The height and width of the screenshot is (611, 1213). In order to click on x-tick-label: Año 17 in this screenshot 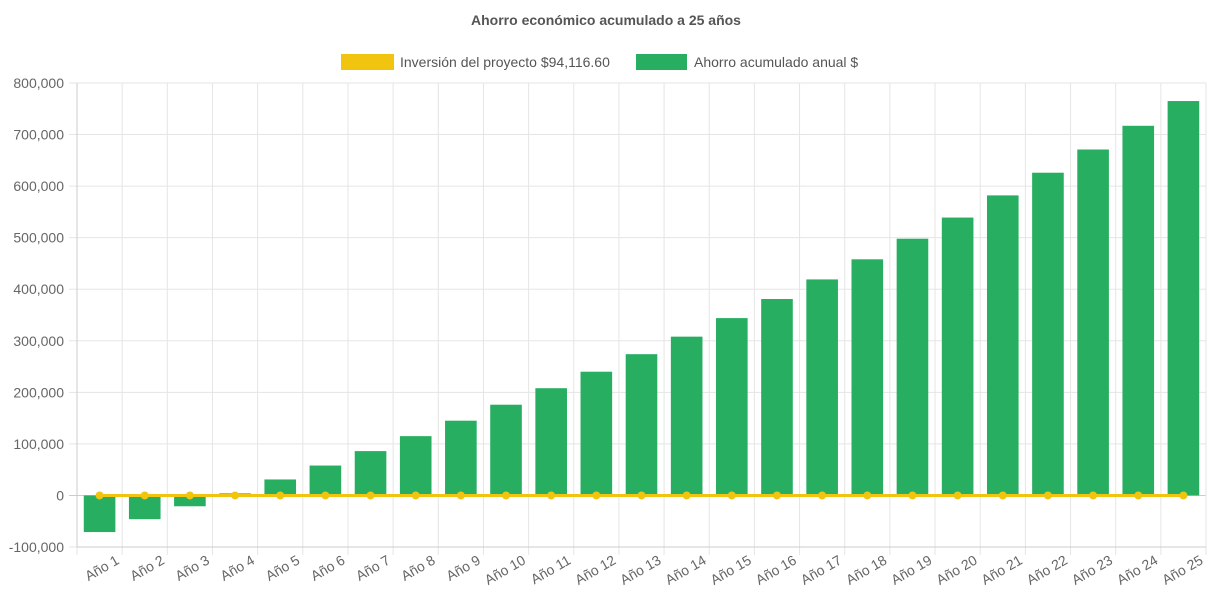, I will do `click(821, 570)`.